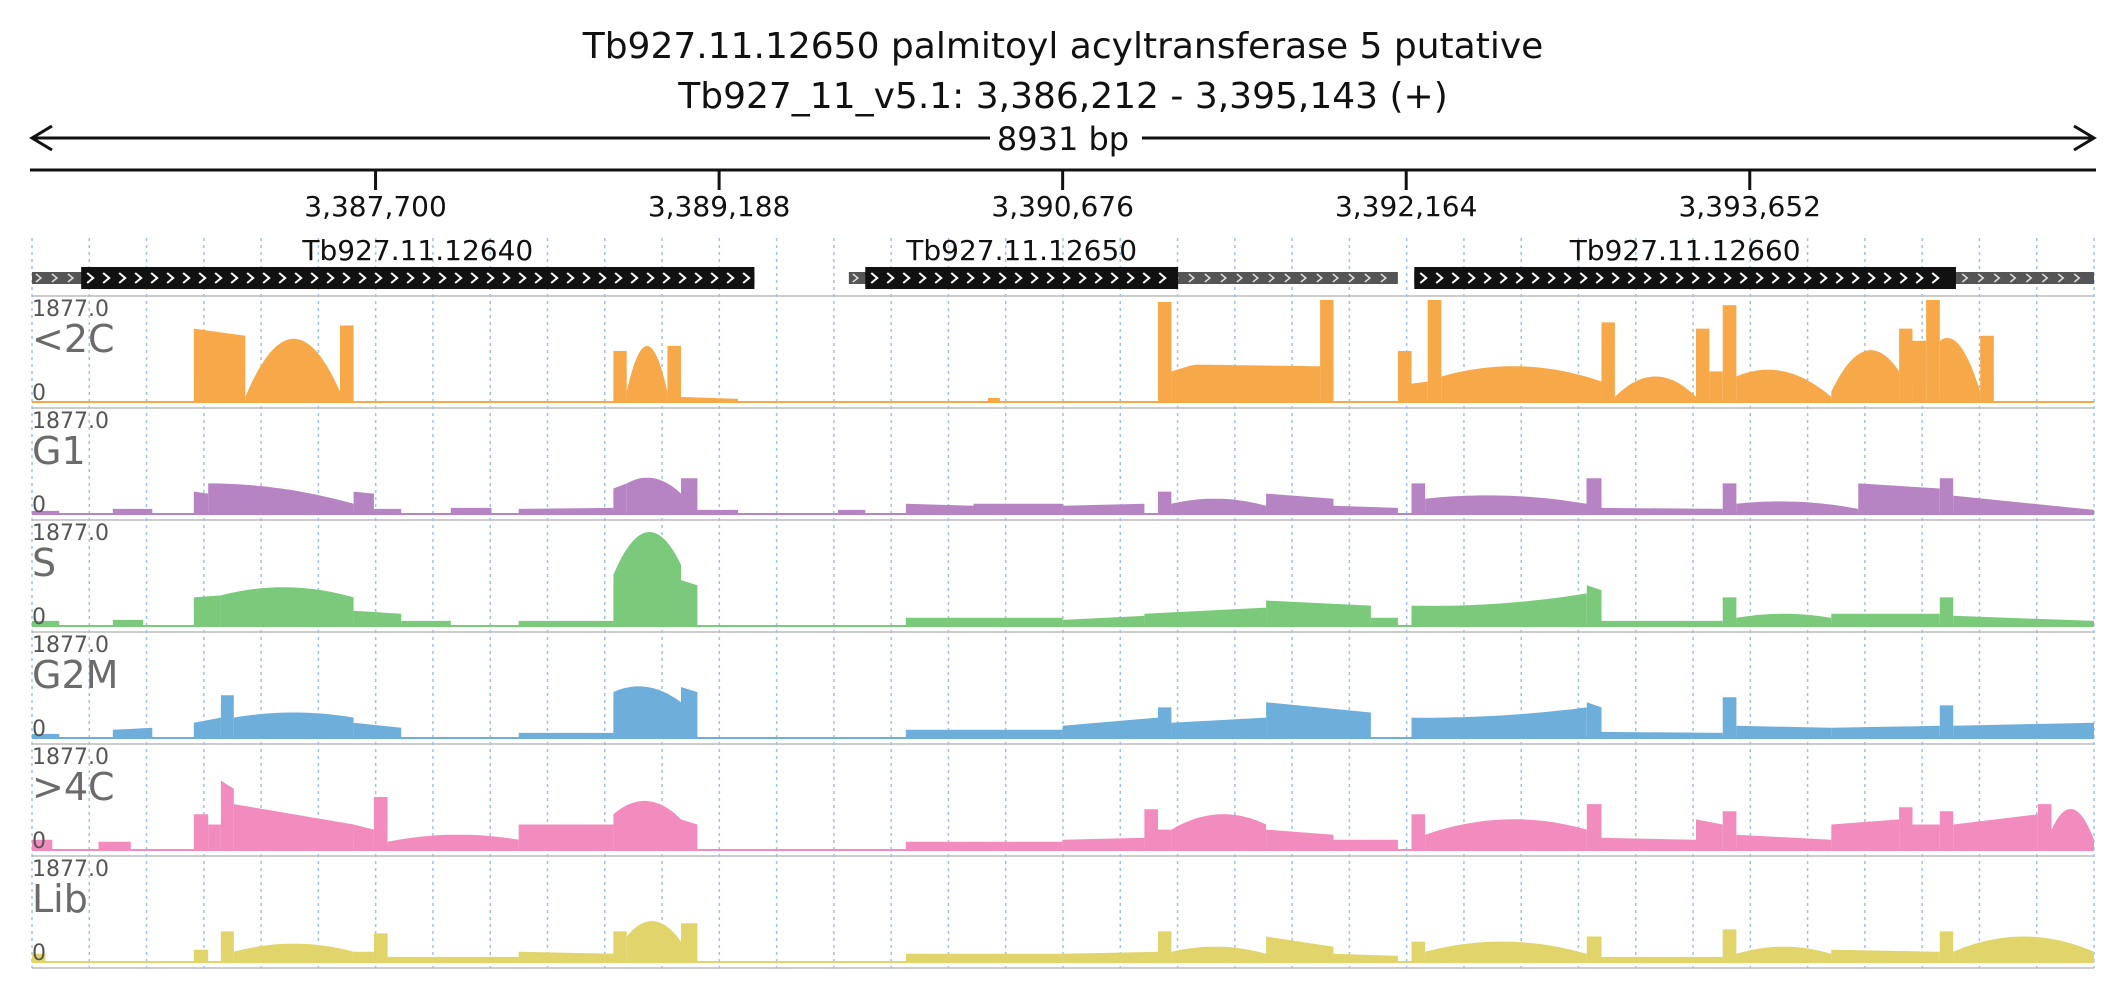 The image size is (2126, 1000). Describe the element at coordinates (2085, 138) in the screenshot. I see `span-arrow-right-head` at that location.